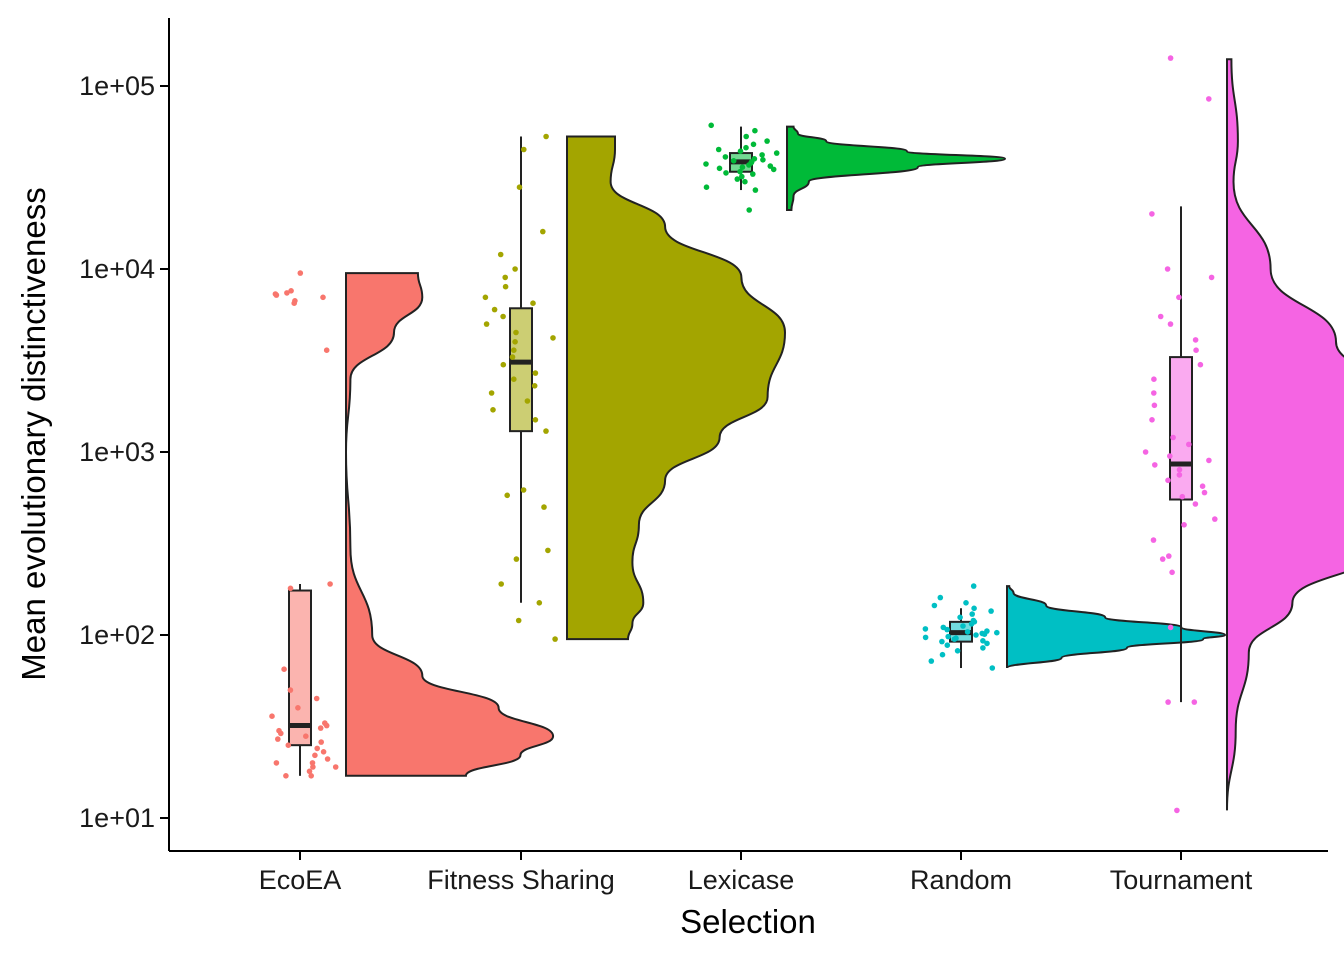 This screenshot has width=1344, height=960. What do you see at coordinates (33, 433) in the screenshot?
I see `y-axis-title: Mean evolutionary distinctiveness` at bounding box center [33, 433].